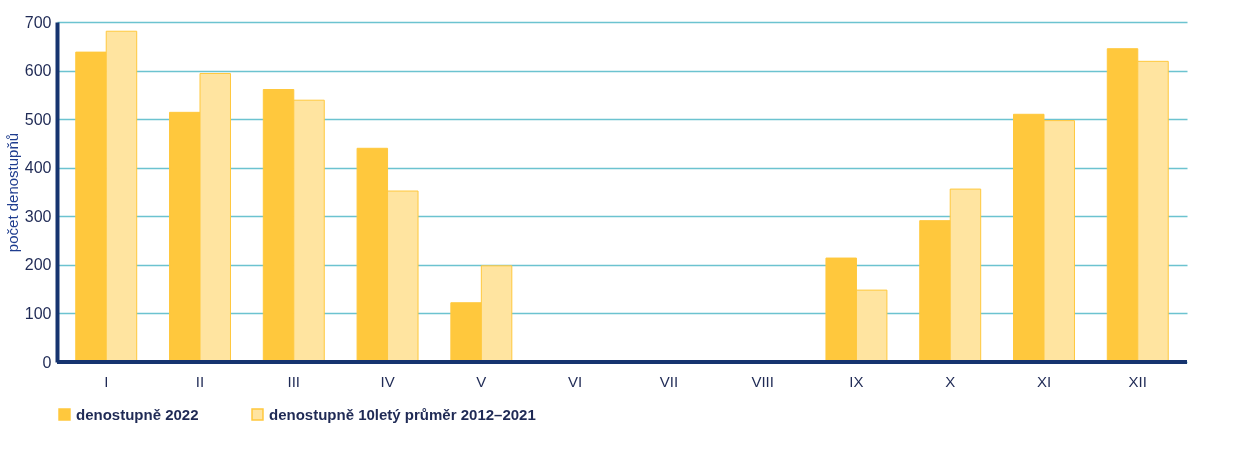 The width and height of the screenshot is (1252, 459). What do you see at coordinates (1044, 381) in the screenshot?
I see `x-tick-label: XI` at bounding box center [1044, 381].